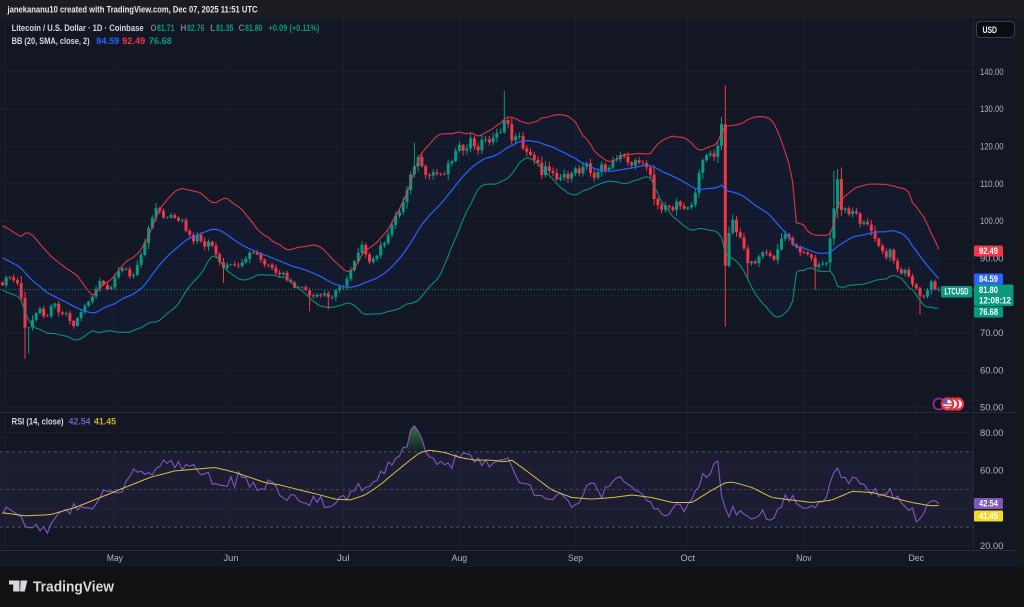  What do you see at coordinates (916, 558) in the screenshot?
I see `svg-text: Dec` at bounding box center [916, 558].